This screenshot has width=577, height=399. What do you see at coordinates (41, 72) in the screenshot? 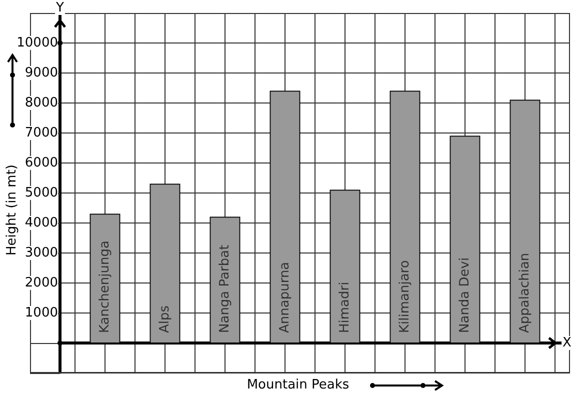
I see `y-tick-label: 9000` at bounding box center [41, 72].